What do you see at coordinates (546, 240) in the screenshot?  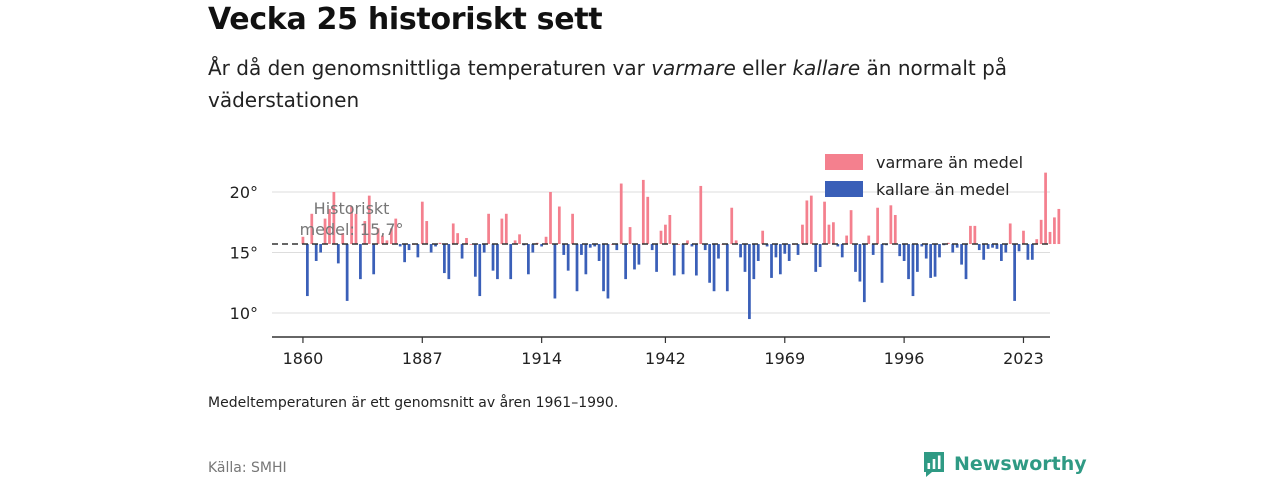 I see `bar-year-1915` at bounding box center [546, 240].